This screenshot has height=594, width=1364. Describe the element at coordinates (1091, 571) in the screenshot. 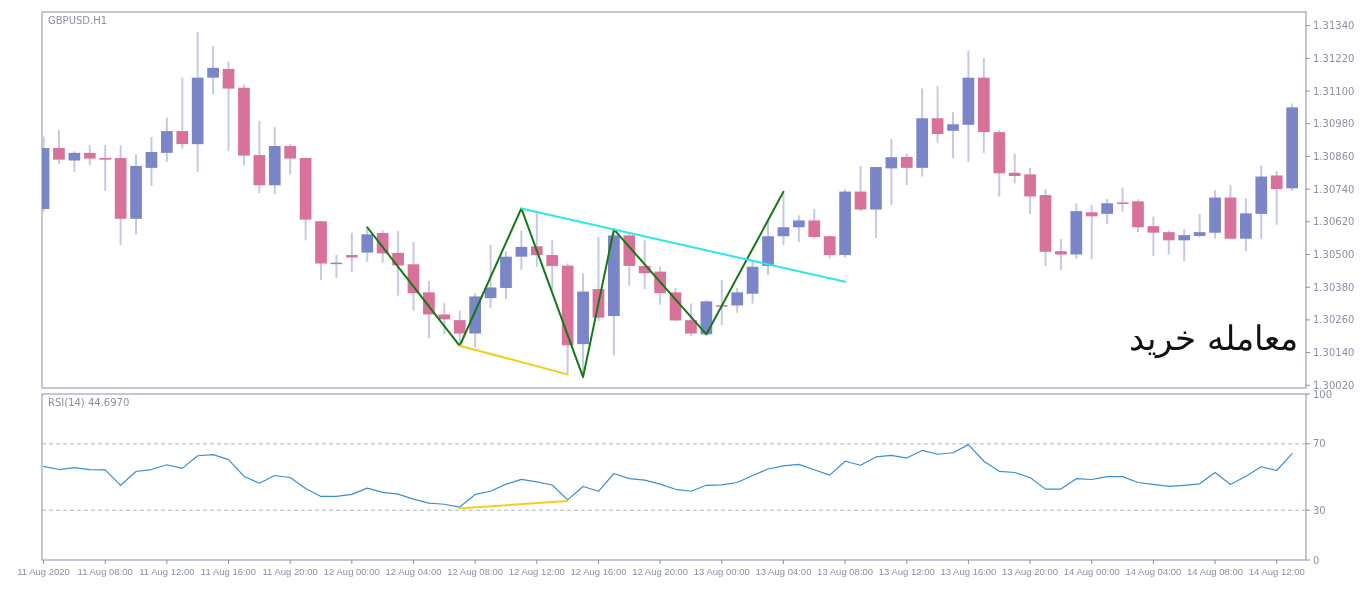

I see `x-tick-label: 14 Aug 00:00` at that location.